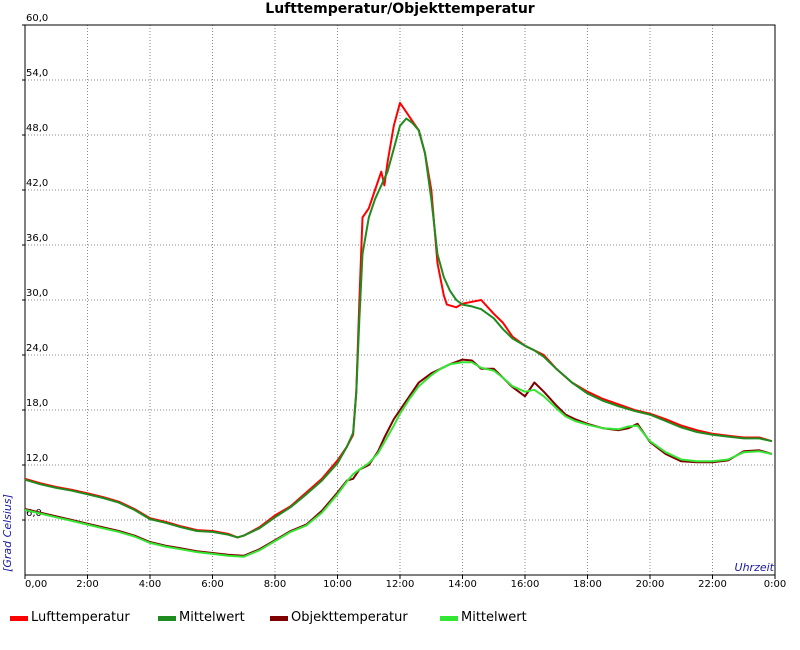 Image resolution: width=800 pixels, height=650 pixels. I want to click on x-tick-label: 20:00, so click(650, 584).